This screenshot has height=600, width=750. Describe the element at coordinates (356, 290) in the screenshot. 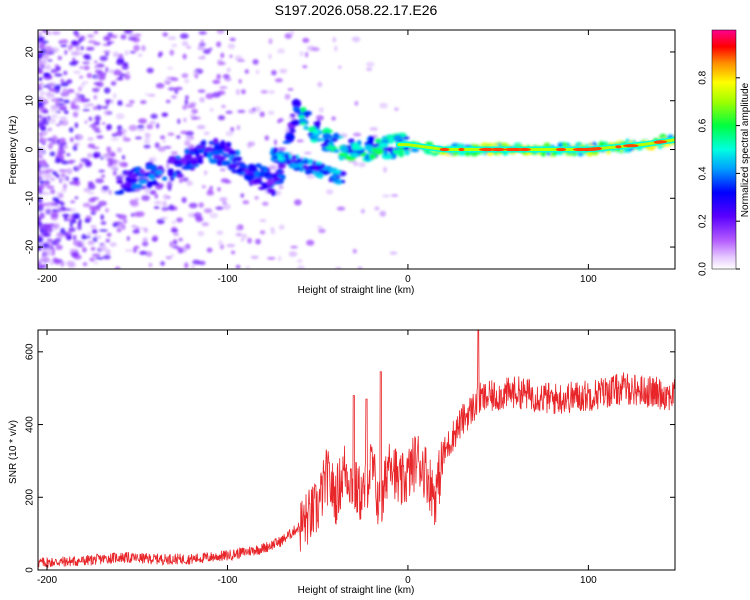

I see `spectrogram-x-label: Height of straight line (km)` at that location.